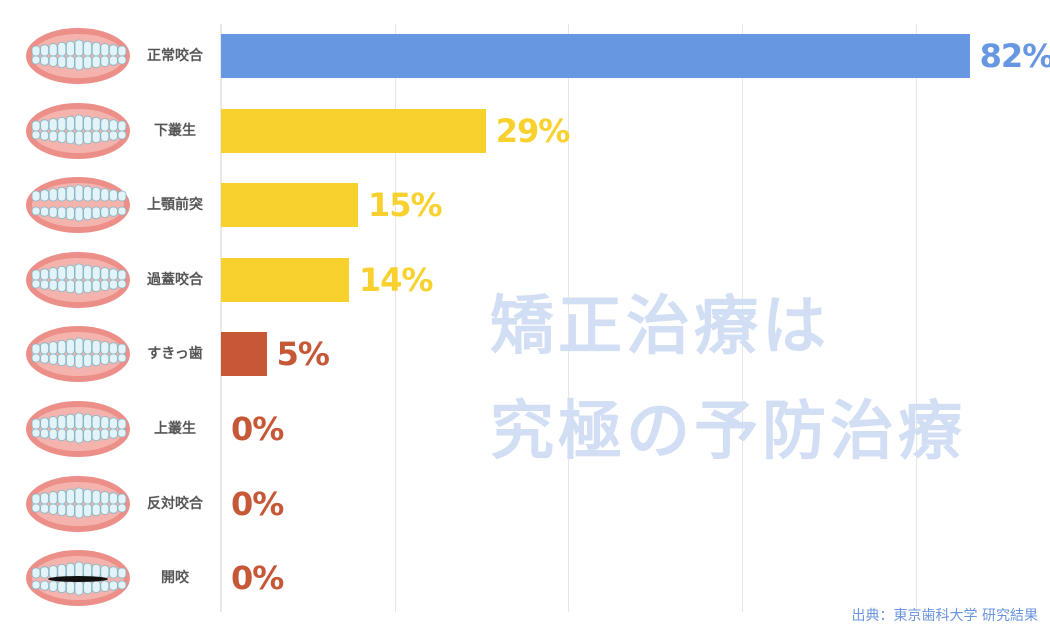 The height and width of the screenshot is (640, 1050). Describe the element at coordinates (175, 56) in the screenshot. I see `category-label: 正常咬合` at that location.